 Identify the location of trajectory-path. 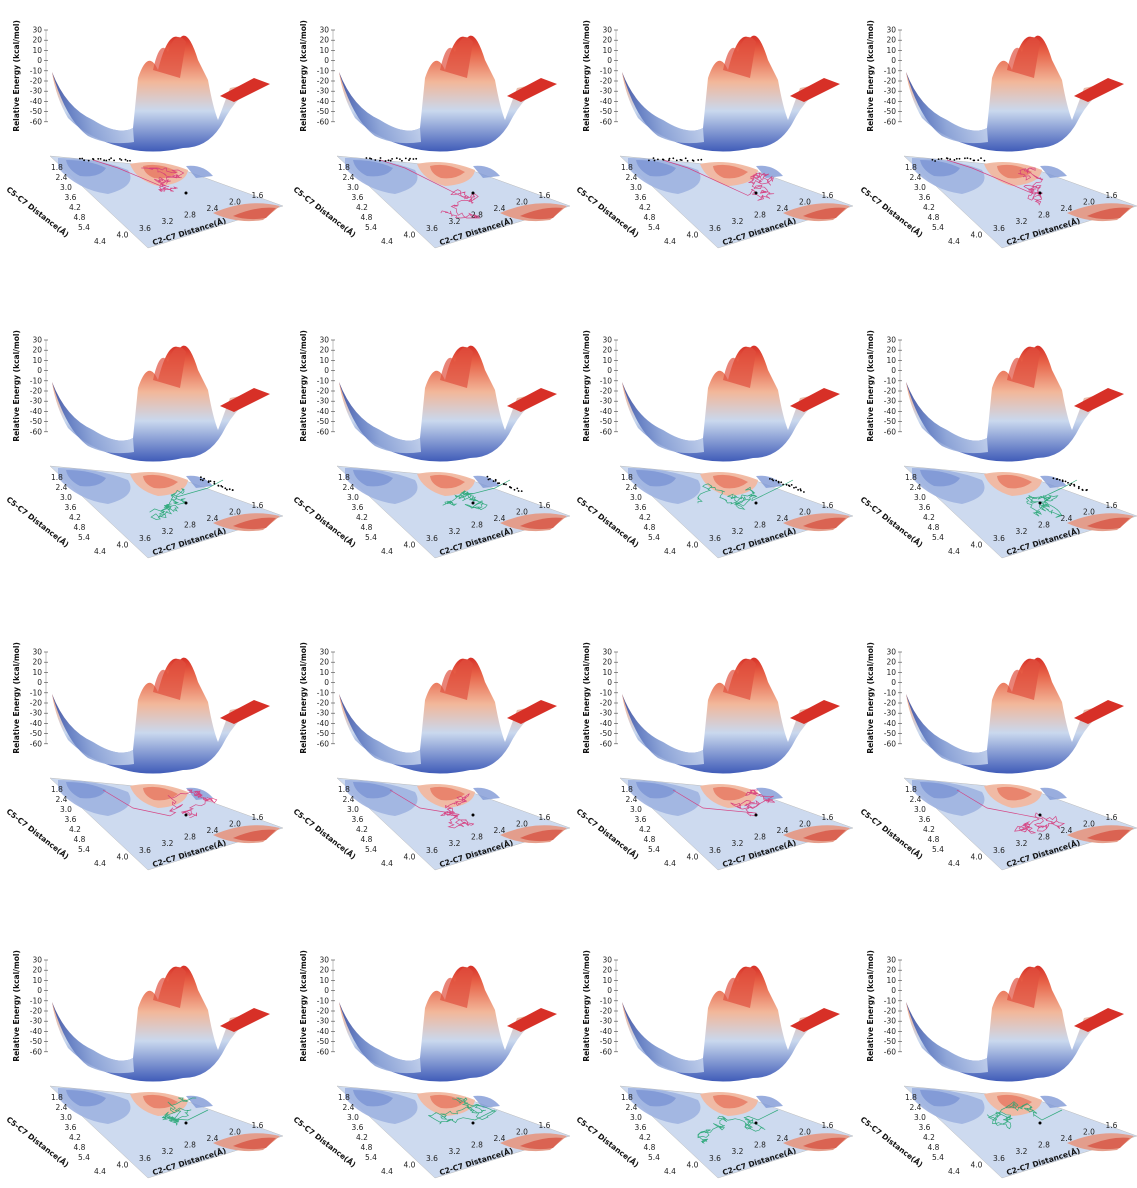
(186, 499).